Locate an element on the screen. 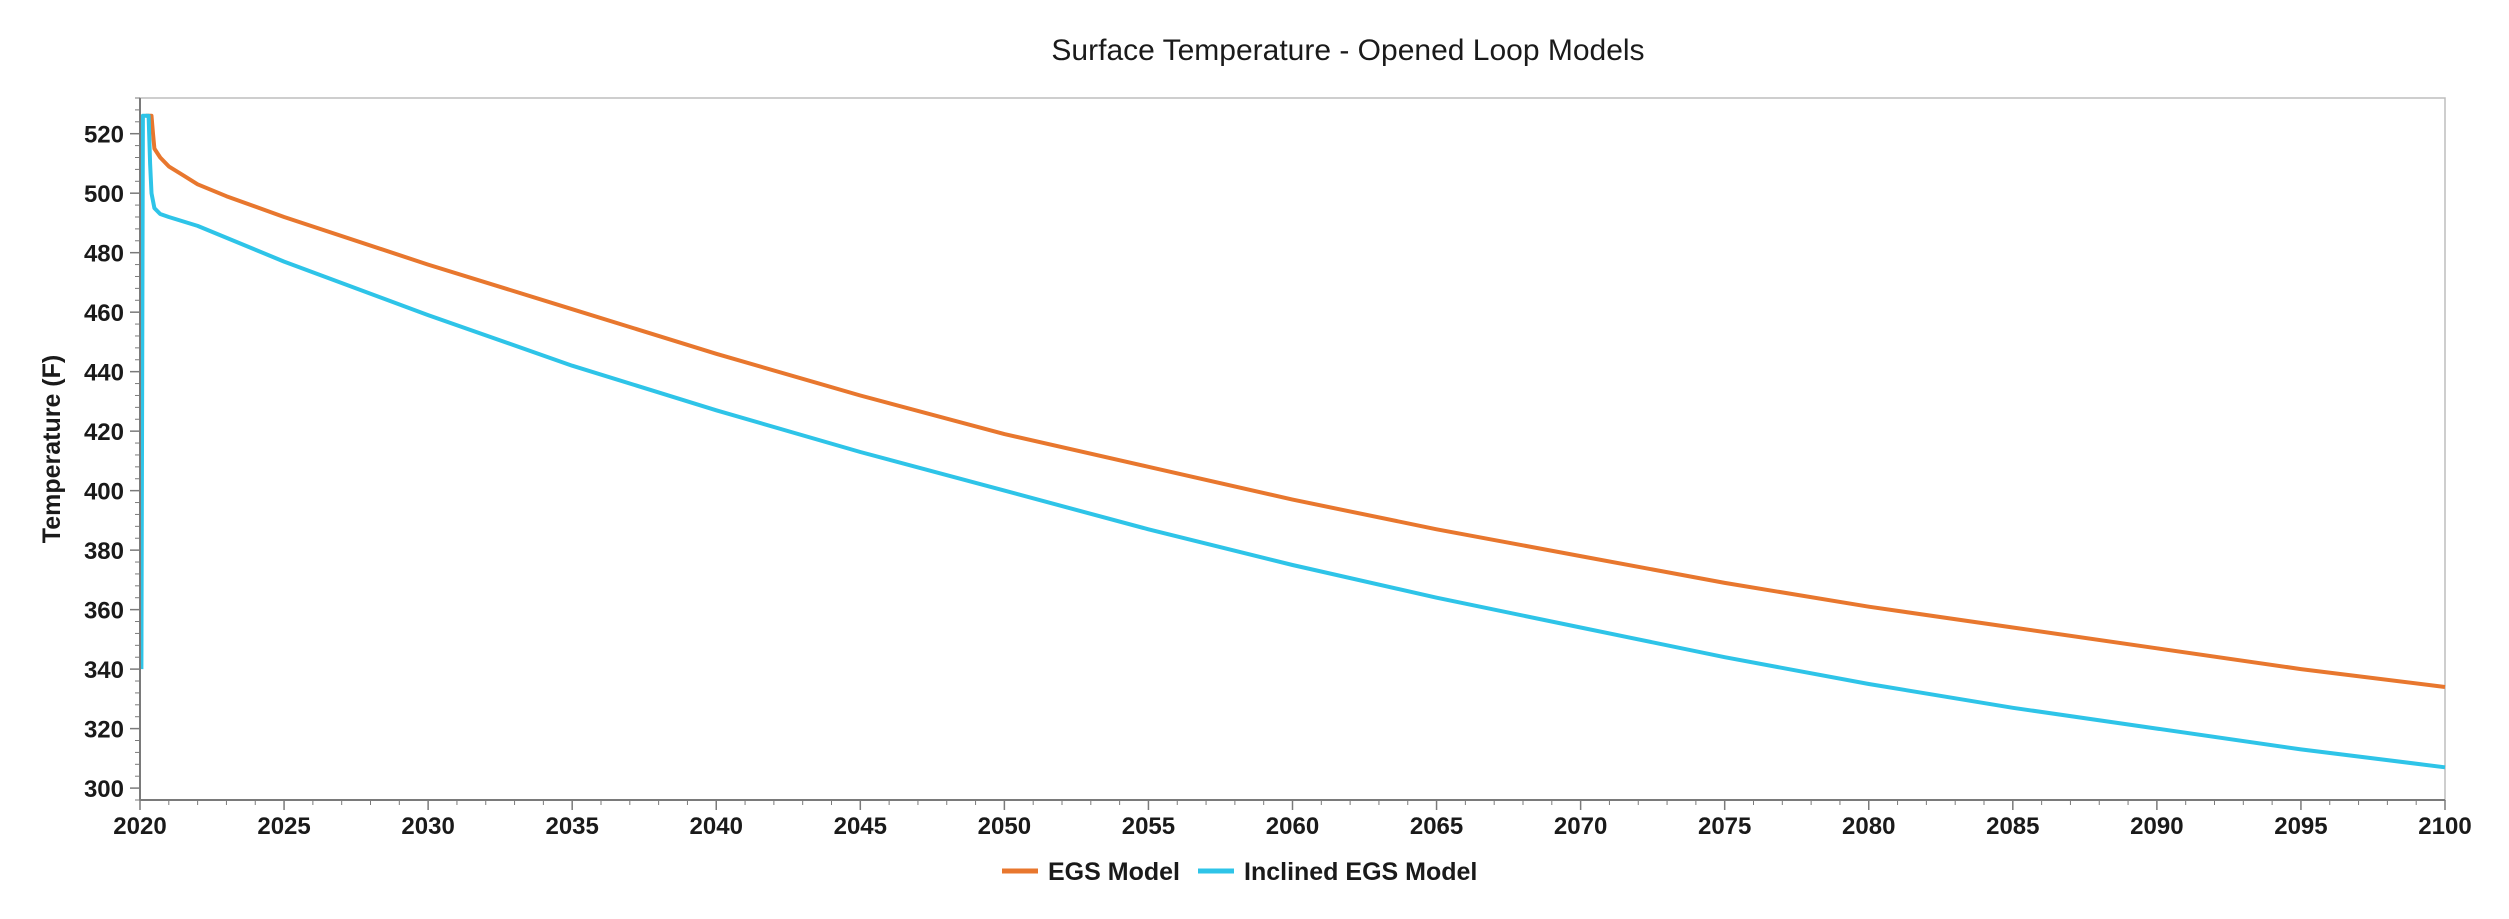 The height and width of the screenshot is (919, 2509). x-tick-label: 2065 is located at coordinates (1436, 826).